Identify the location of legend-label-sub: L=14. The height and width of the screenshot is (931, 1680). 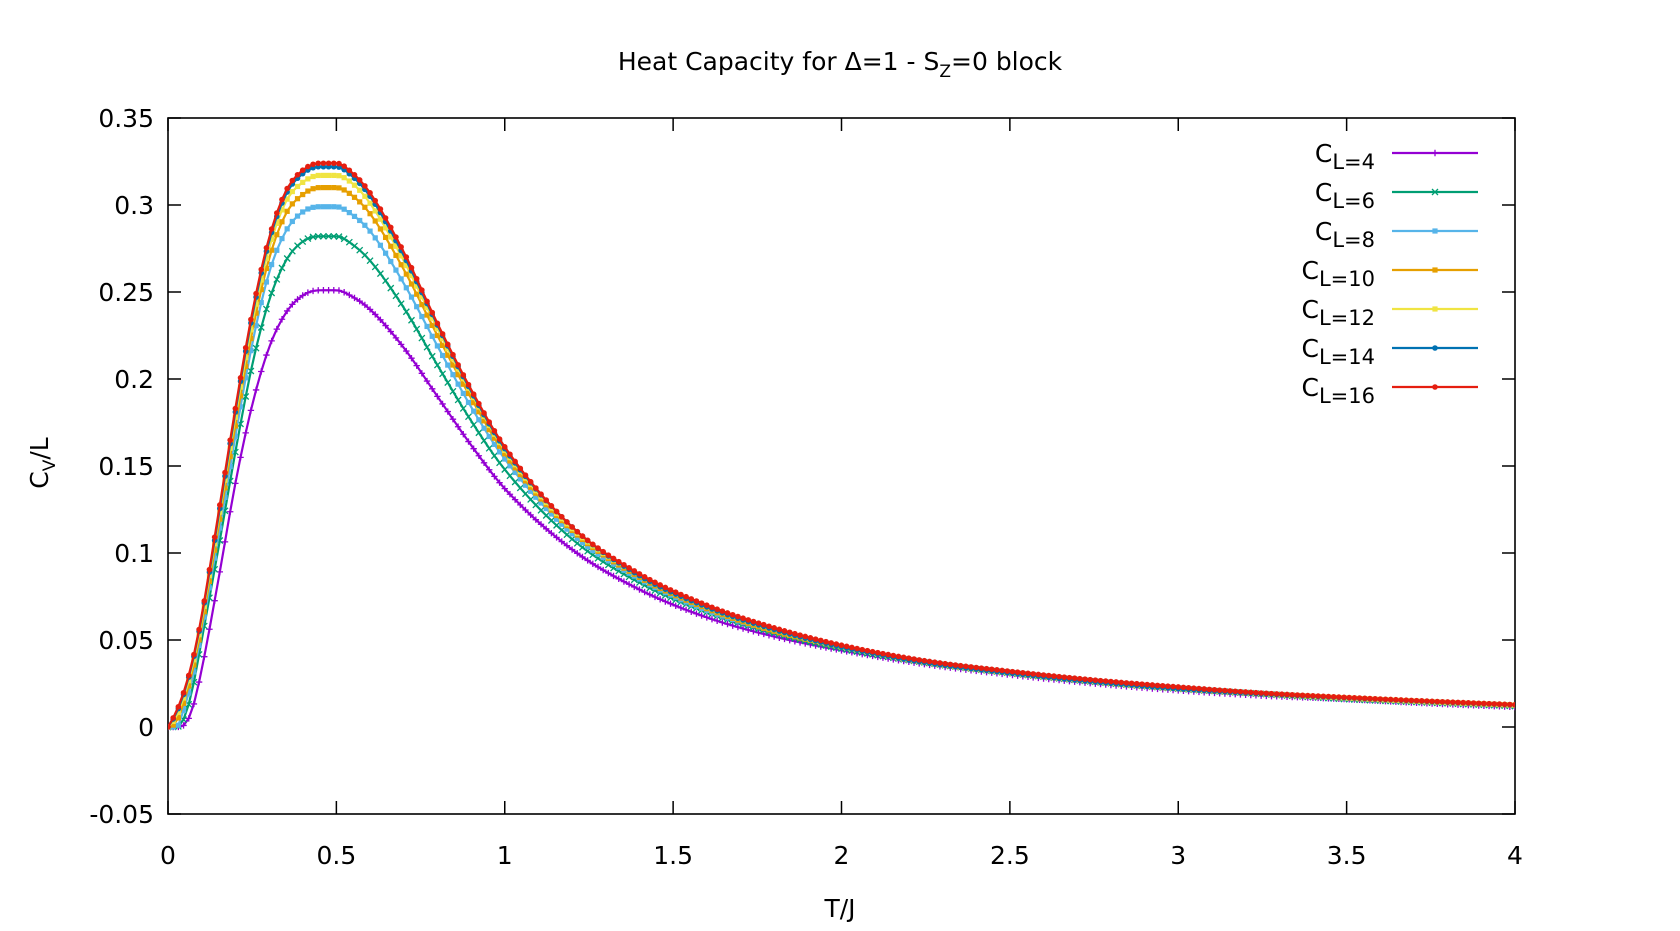
(1347, 357).